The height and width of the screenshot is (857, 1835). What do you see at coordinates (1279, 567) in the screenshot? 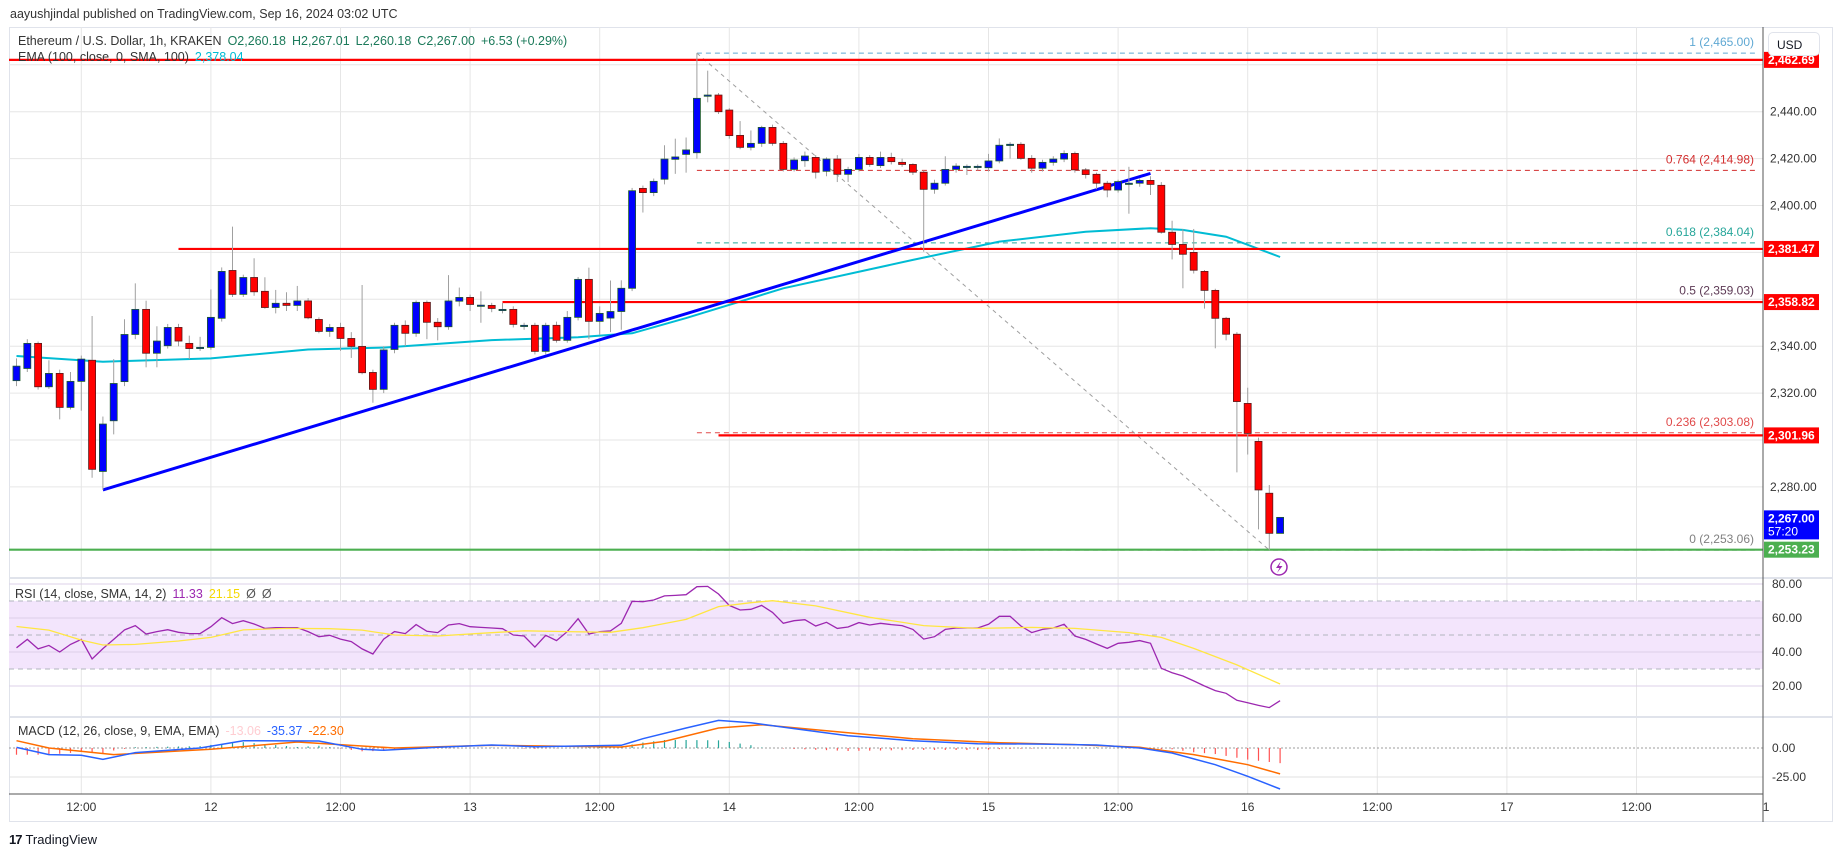
I see `lightning-icon` at bounding box center [1279, 567].